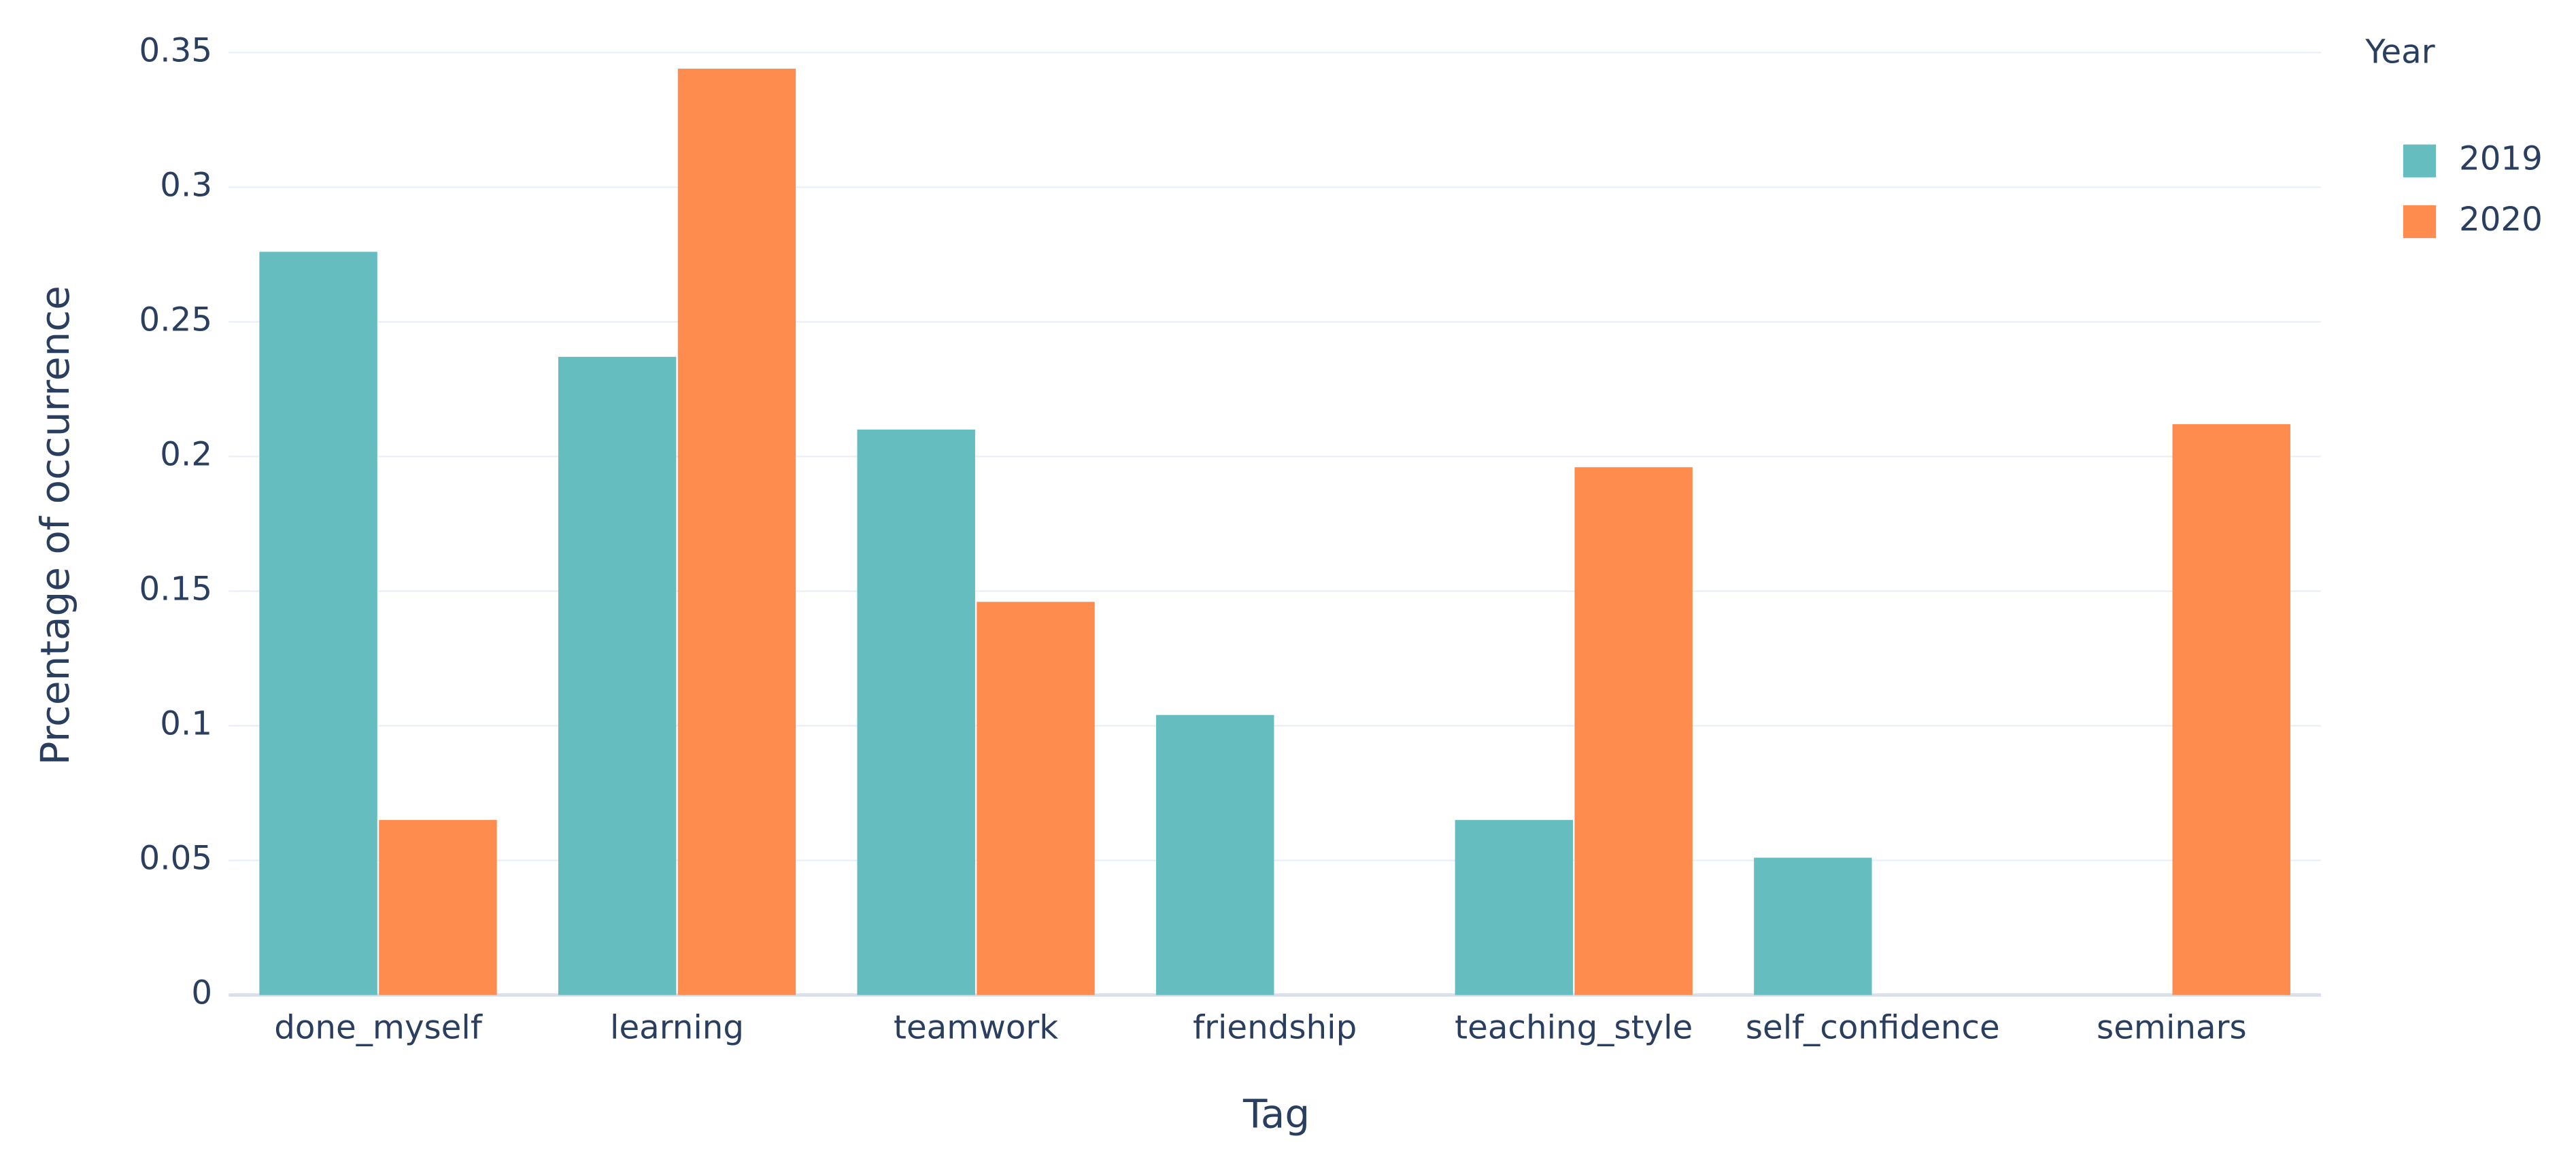  I want to click on legend-label: 2019, so click(2501, 159).